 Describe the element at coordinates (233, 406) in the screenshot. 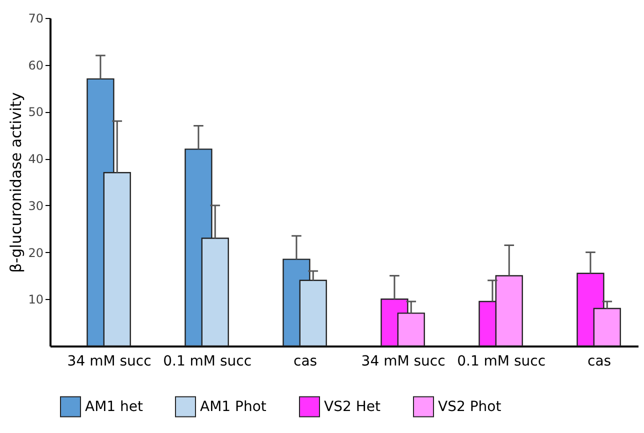

I see `legend-label: AM1 Phot` at that location.